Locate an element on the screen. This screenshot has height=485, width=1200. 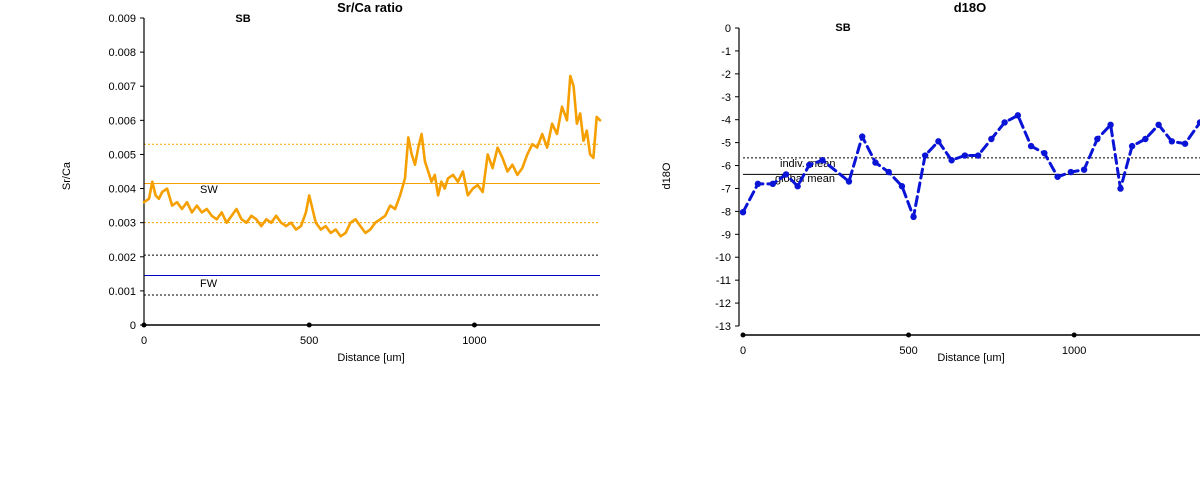
d18o-y-tick-label: 0 is located at coordinates (728, 29).